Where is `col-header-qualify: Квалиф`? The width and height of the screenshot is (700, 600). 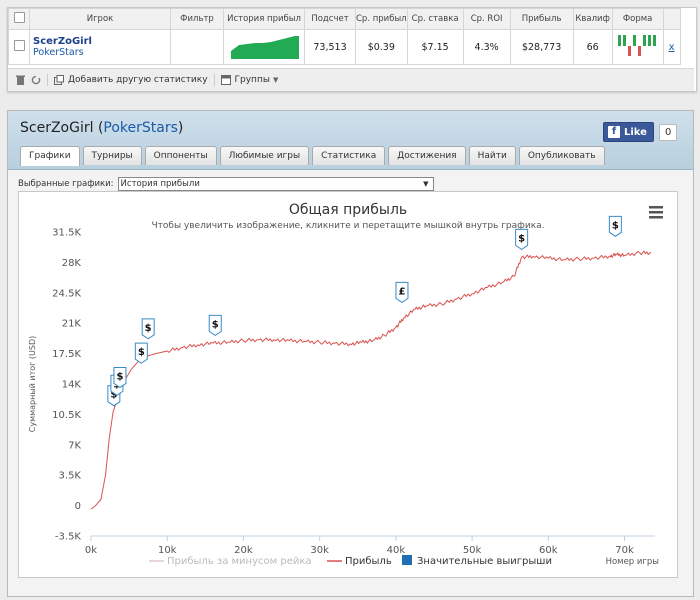 col-header-qualify: Квалиф is located at coordinates (592, 19).